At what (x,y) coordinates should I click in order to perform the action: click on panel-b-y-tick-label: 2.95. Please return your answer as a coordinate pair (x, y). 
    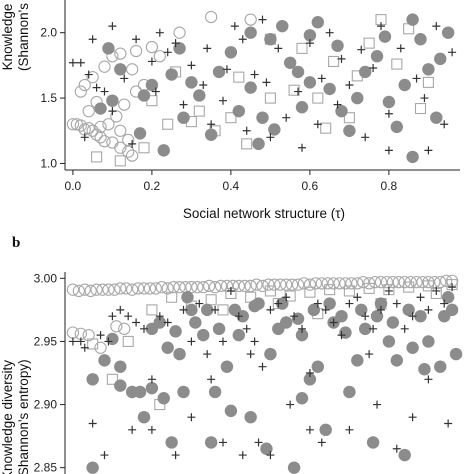
    Looking at the image, I should click on (46, 341).